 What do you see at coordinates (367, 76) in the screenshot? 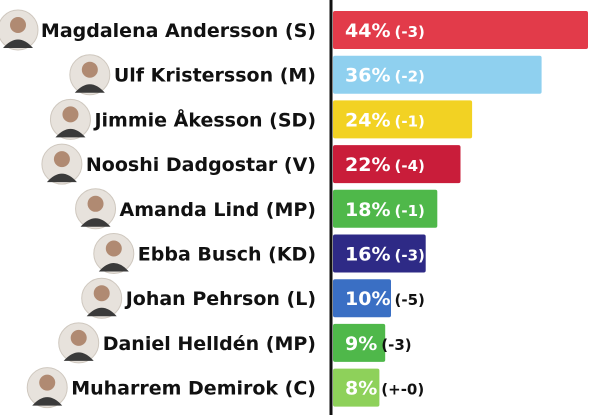
I see `value-percent: 36%` at bounding box center [367, 76].